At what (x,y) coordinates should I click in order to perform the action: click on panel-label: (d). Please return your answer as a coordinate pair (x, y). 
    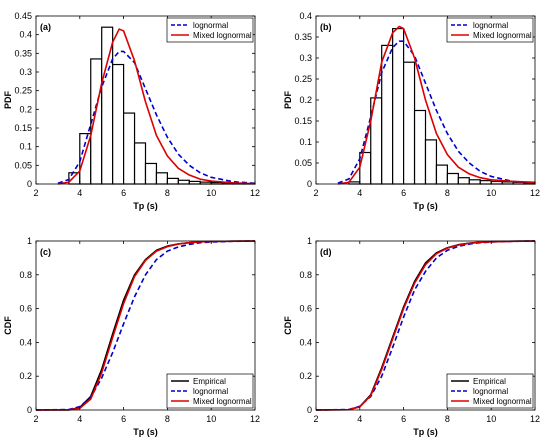
    Looking at the image, I should click on (326, 252).